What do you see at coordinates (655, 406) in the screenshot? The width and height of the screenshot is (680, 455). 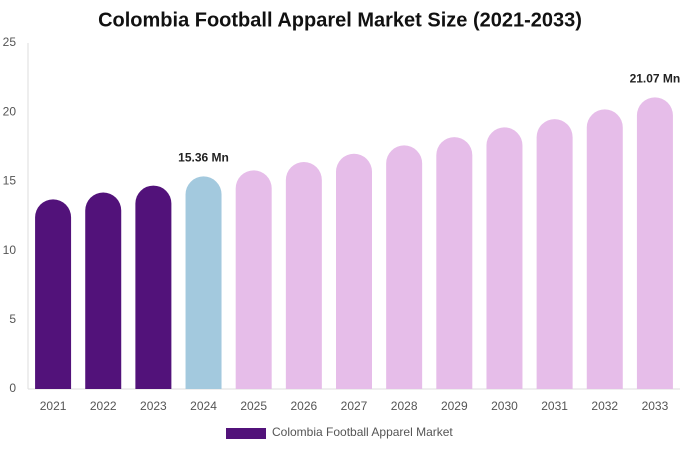 I see `x-tick-label: 2033` at bounding box center [655, 406].